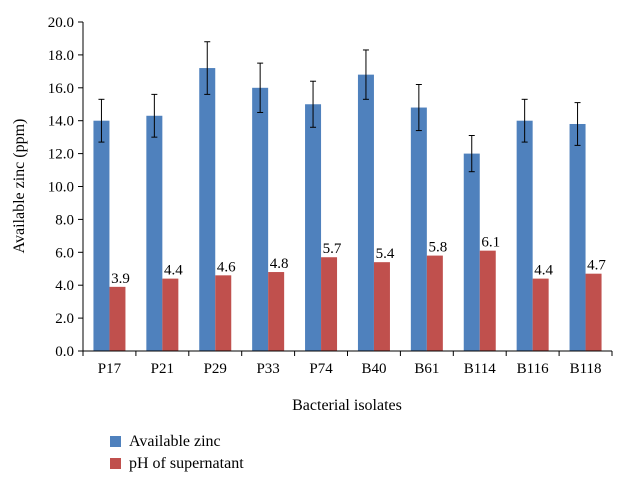 This screenshot has height=485, width=618. I want to click on y-tick-label: 8.0, so click(64, 220).